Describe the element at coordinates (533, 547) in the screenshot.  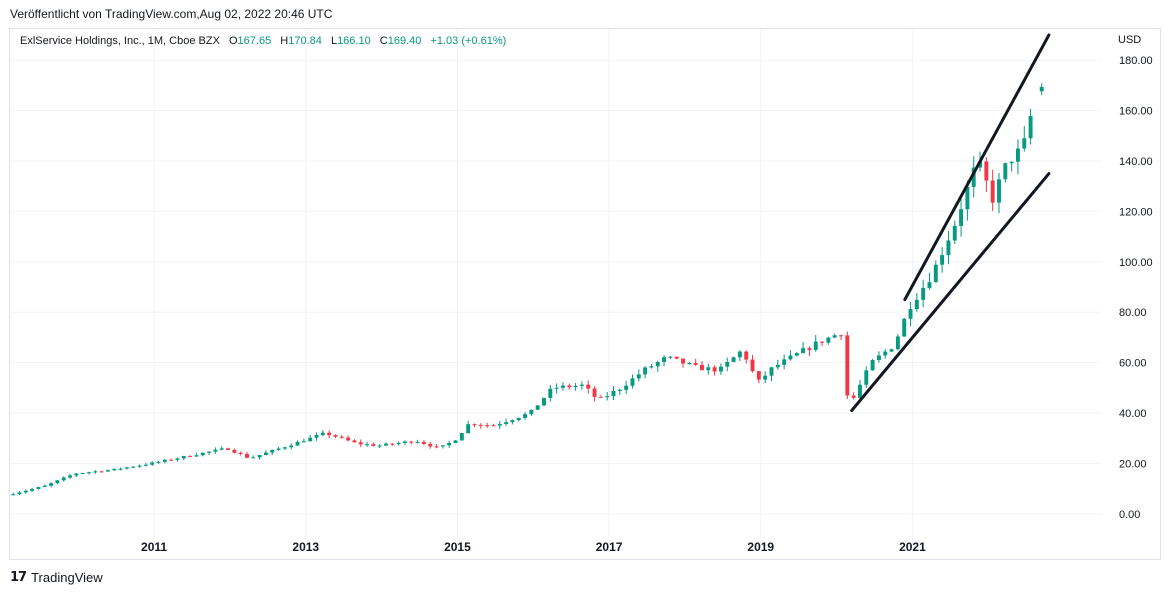
I see `time-axis: 2011 2013 2015 2017 2019 2021` at that location.